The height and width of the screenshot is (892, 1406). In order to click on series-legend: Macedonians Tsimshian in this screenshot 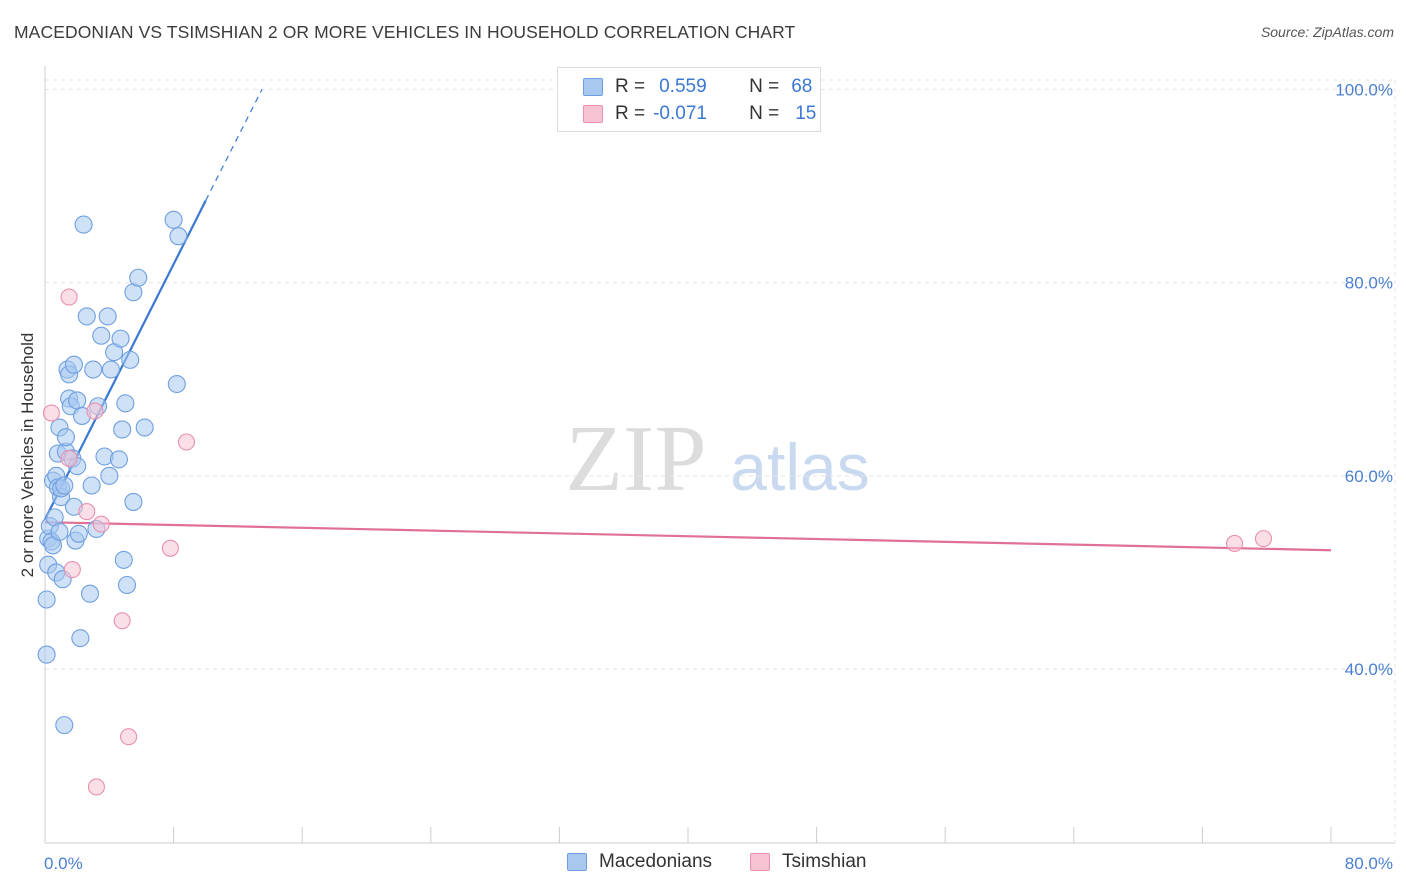, I will do `click(703, 865)`.